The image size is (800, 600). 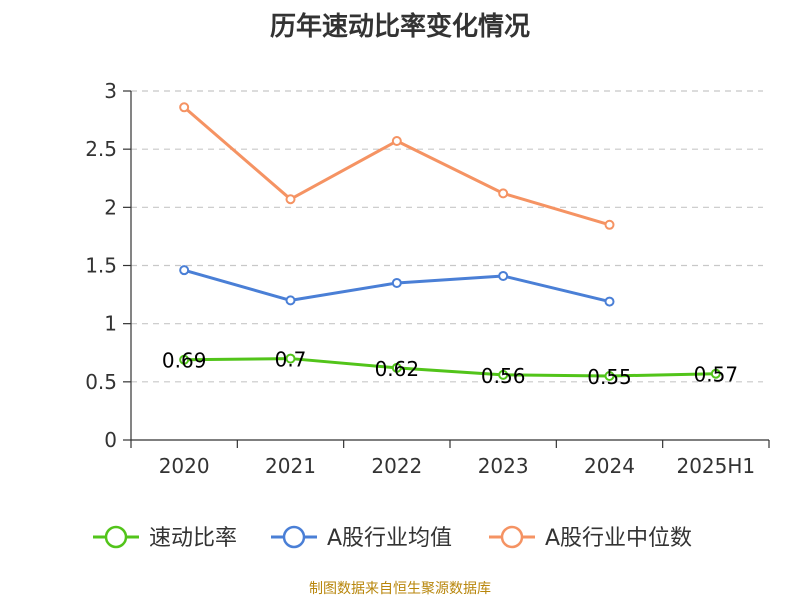 What do you see at coordinates (618, 538) in the screenshot?
I see `legend-label: A股行业中位数` at bounding box center [618, 538].